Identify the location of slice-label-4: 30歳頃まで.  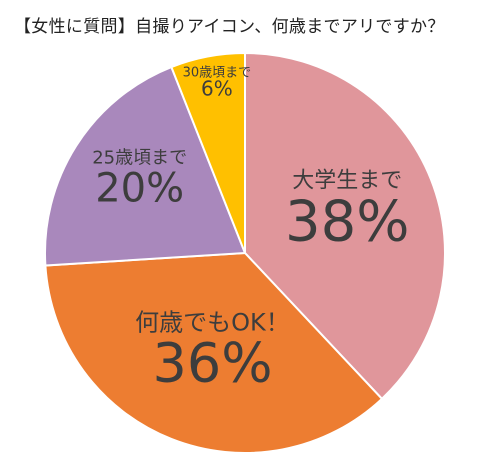
(217, 73).